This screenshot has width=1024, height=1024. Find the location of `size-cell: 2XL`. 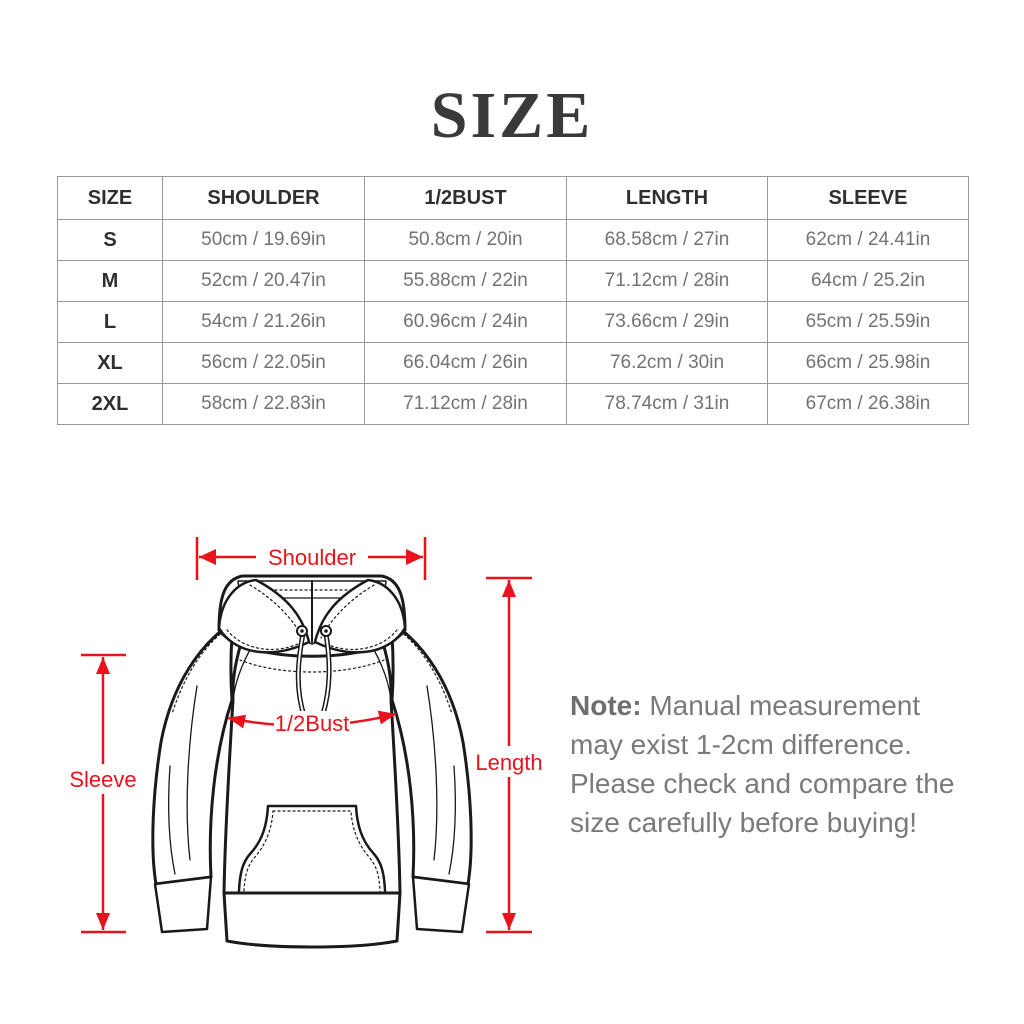

size-cell: 2XL is located at coordinates (110, 404).